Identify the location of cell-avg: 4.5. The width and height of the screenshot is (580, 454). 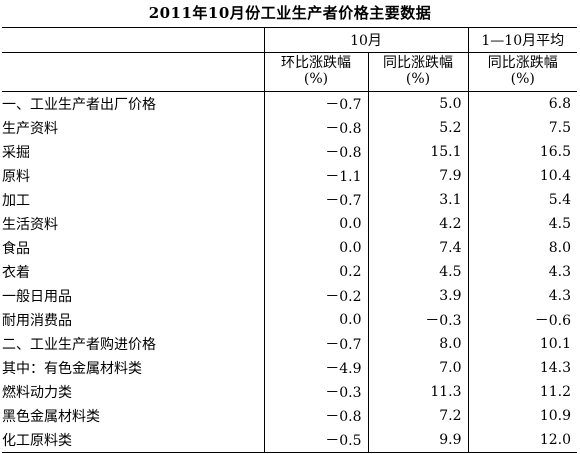
(522, 224).